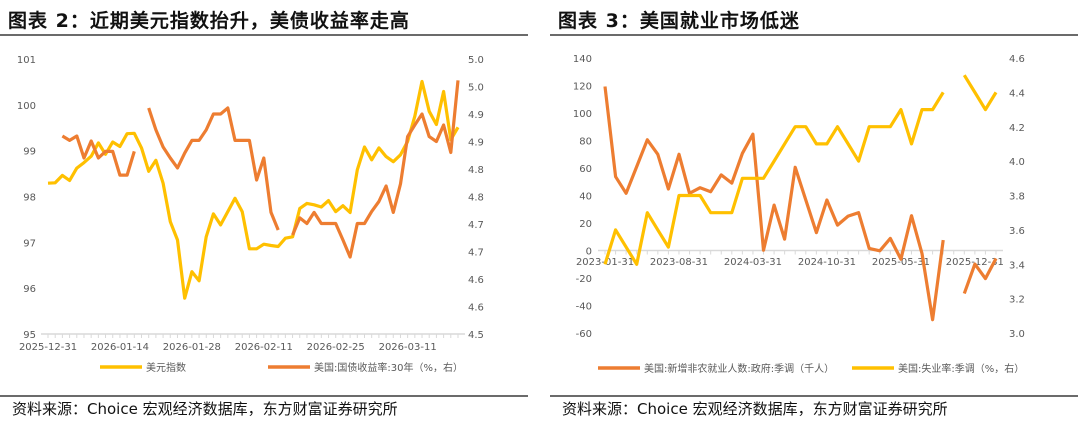  Describe the element at coordinates (1017, 162) in the screenshot. I see `y-right-tick-label: 4.0` at that location.